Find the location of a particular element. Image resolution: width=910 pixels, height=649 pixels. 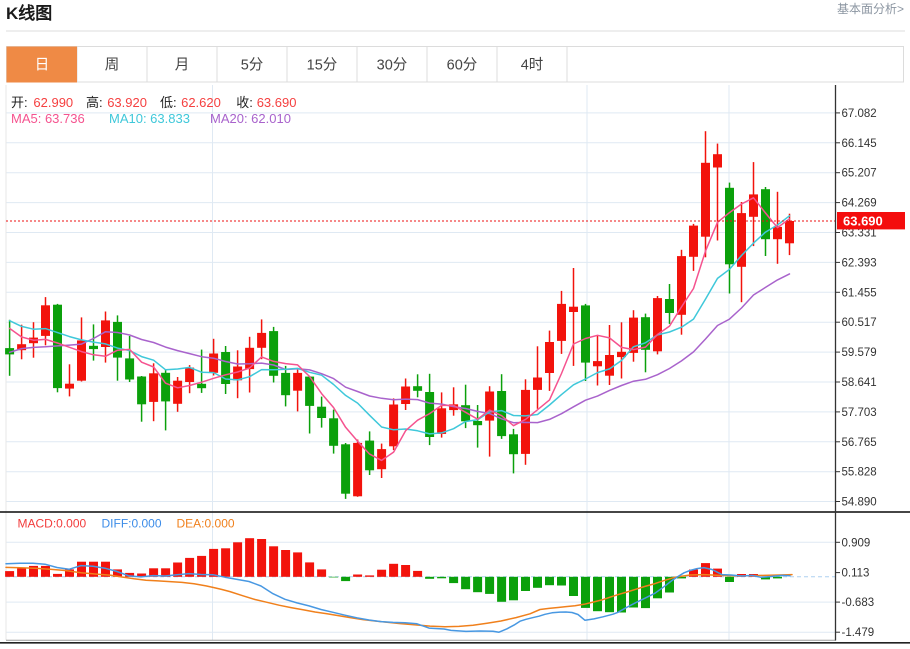

svg-text: 60分 is located at coordinates (462, 65).